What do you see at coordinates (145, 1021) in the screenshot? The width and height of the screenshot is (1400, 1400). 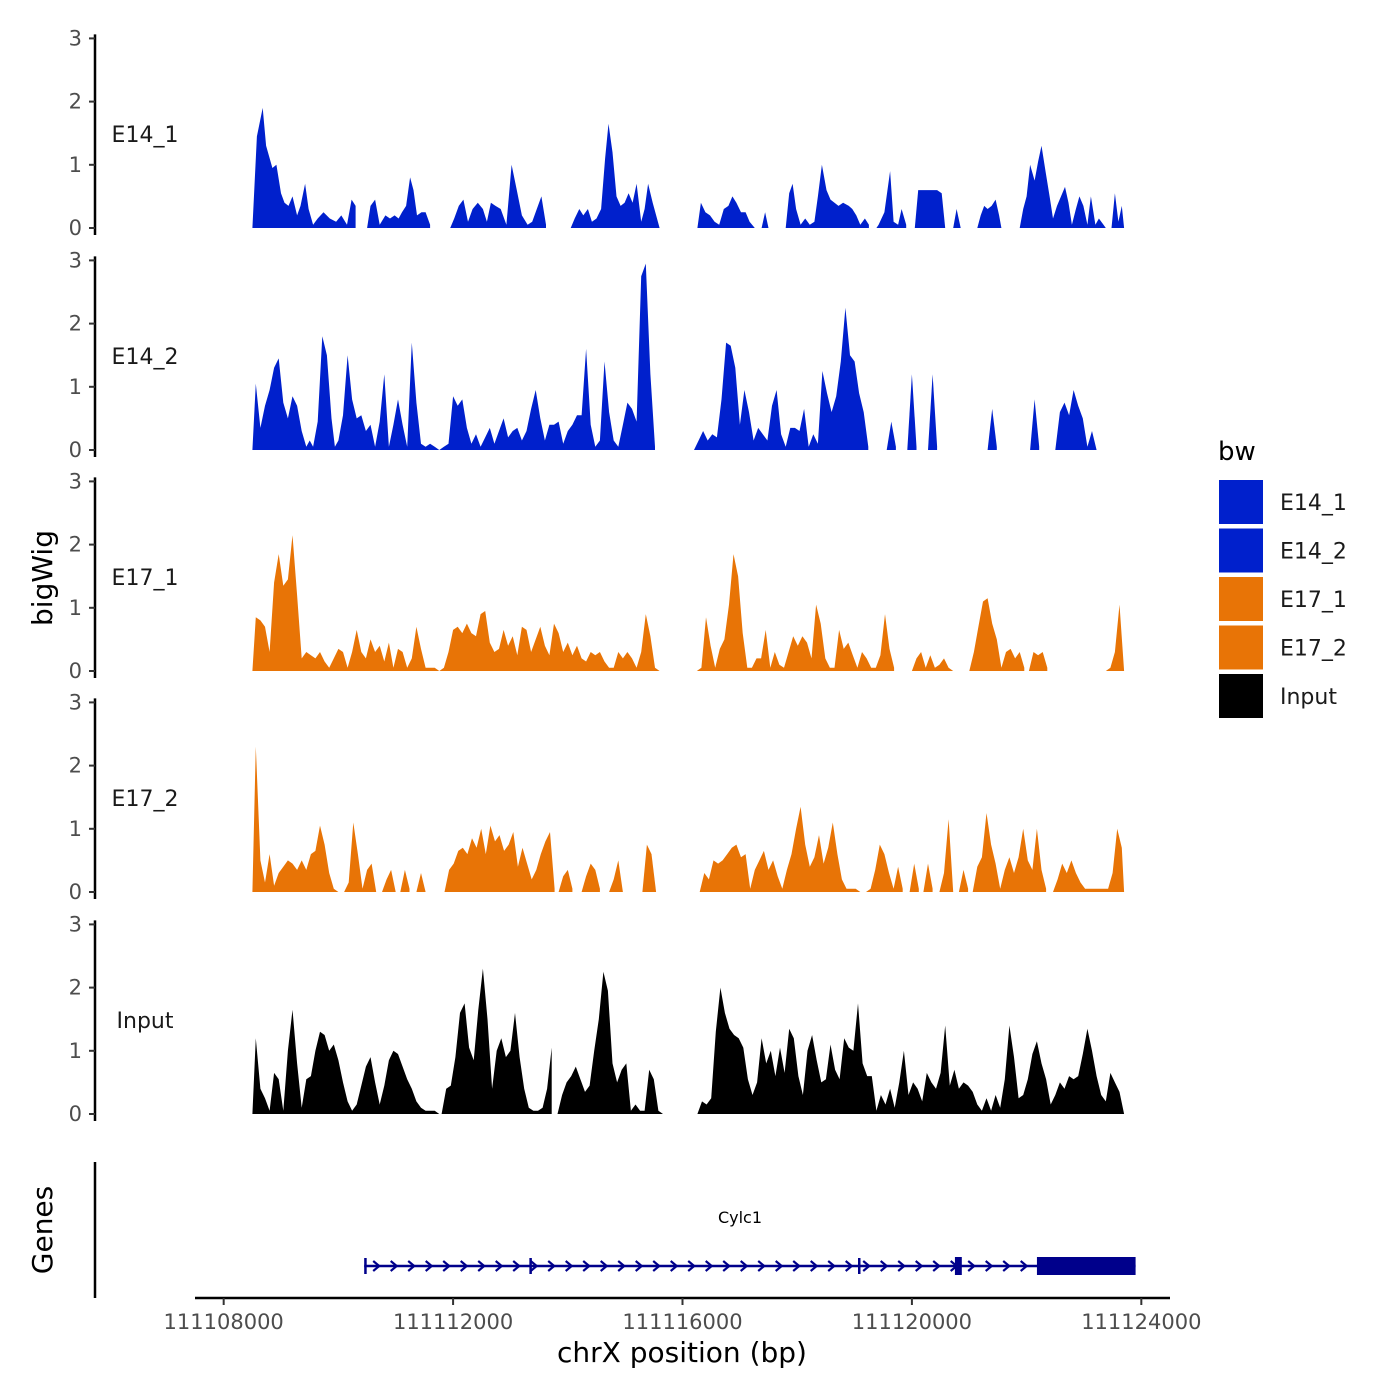 I see `track-label-Input: Input` at bounding box center [145, 1021].